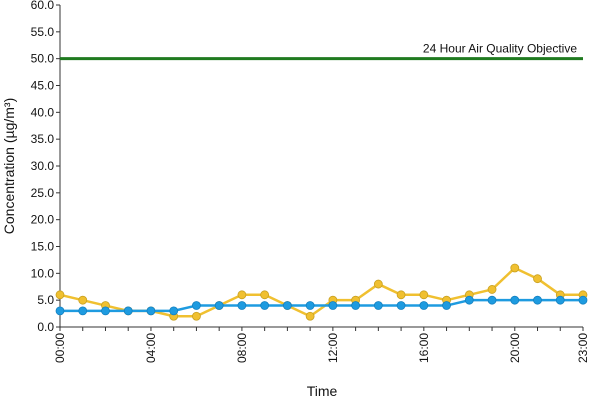 The width and height of the screenshot is (600, 400). What do you see at coordinates (43, 247) in the screenshot?
I see `y-tick-label: 15.0` at bounding box center [43, 247].